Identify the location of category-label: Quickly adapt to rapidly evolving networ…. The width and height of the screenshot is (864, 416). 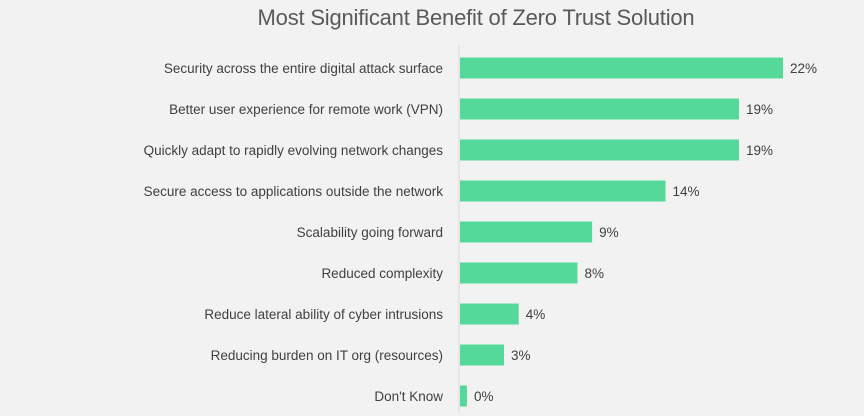
(294, 150).